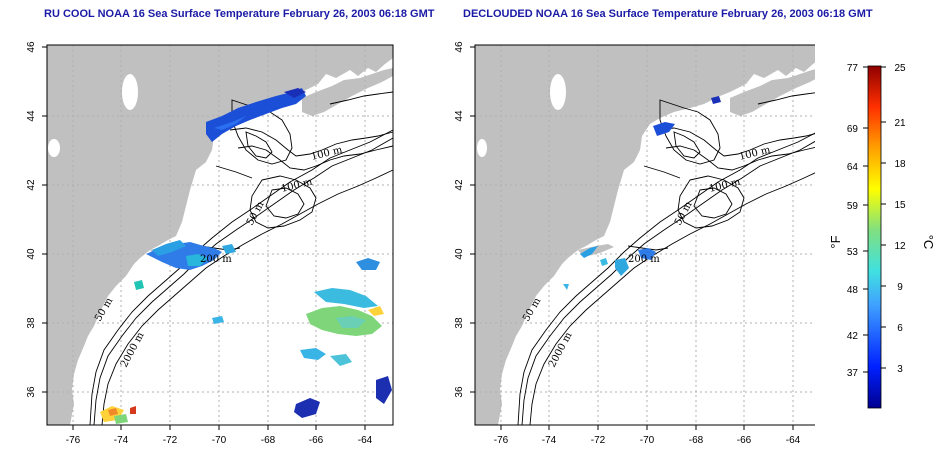  What do you see at coordinates (874, 237) in the screenshot?
I see `colorbar-gradient` at bounding box center [874, 237].